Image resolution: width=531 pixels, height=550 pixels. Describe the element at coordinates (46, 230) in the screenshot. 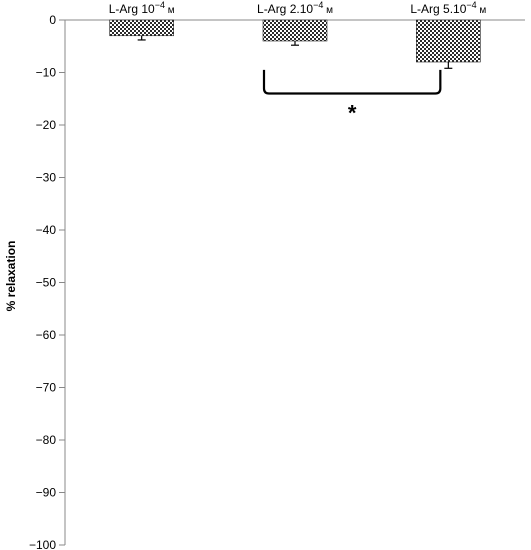

I see `y-tick-label: −40` at that location.